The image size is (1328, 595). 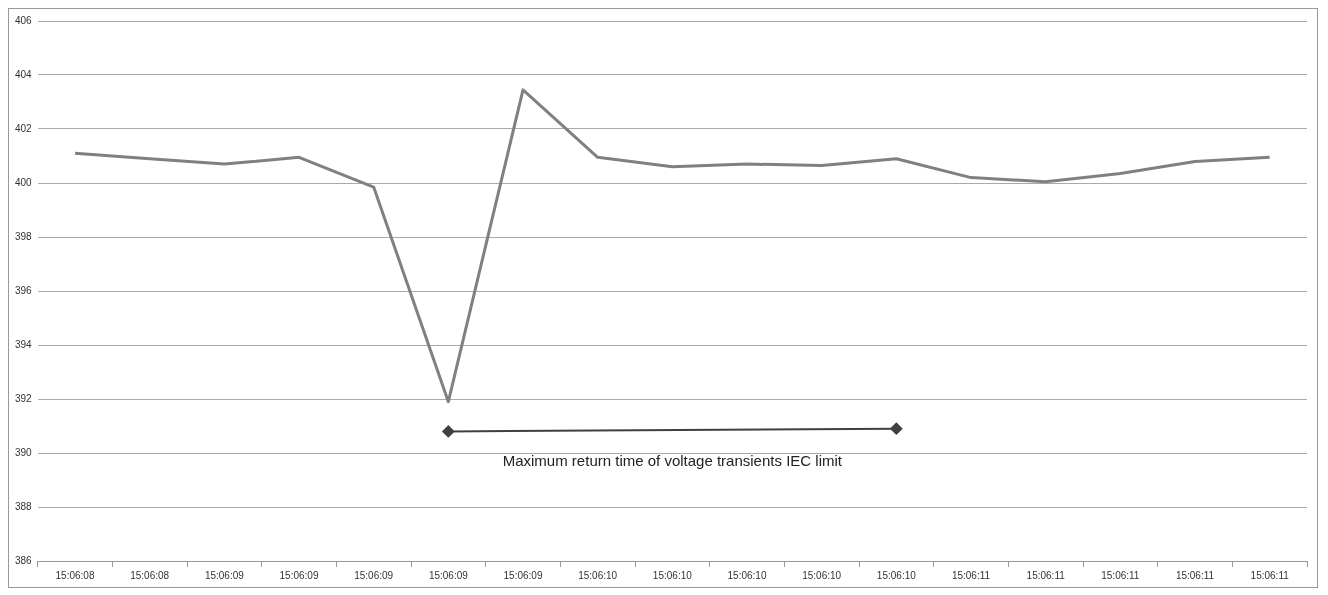 I want to click on y-tick-label: 398, so click(x=24, y=236).